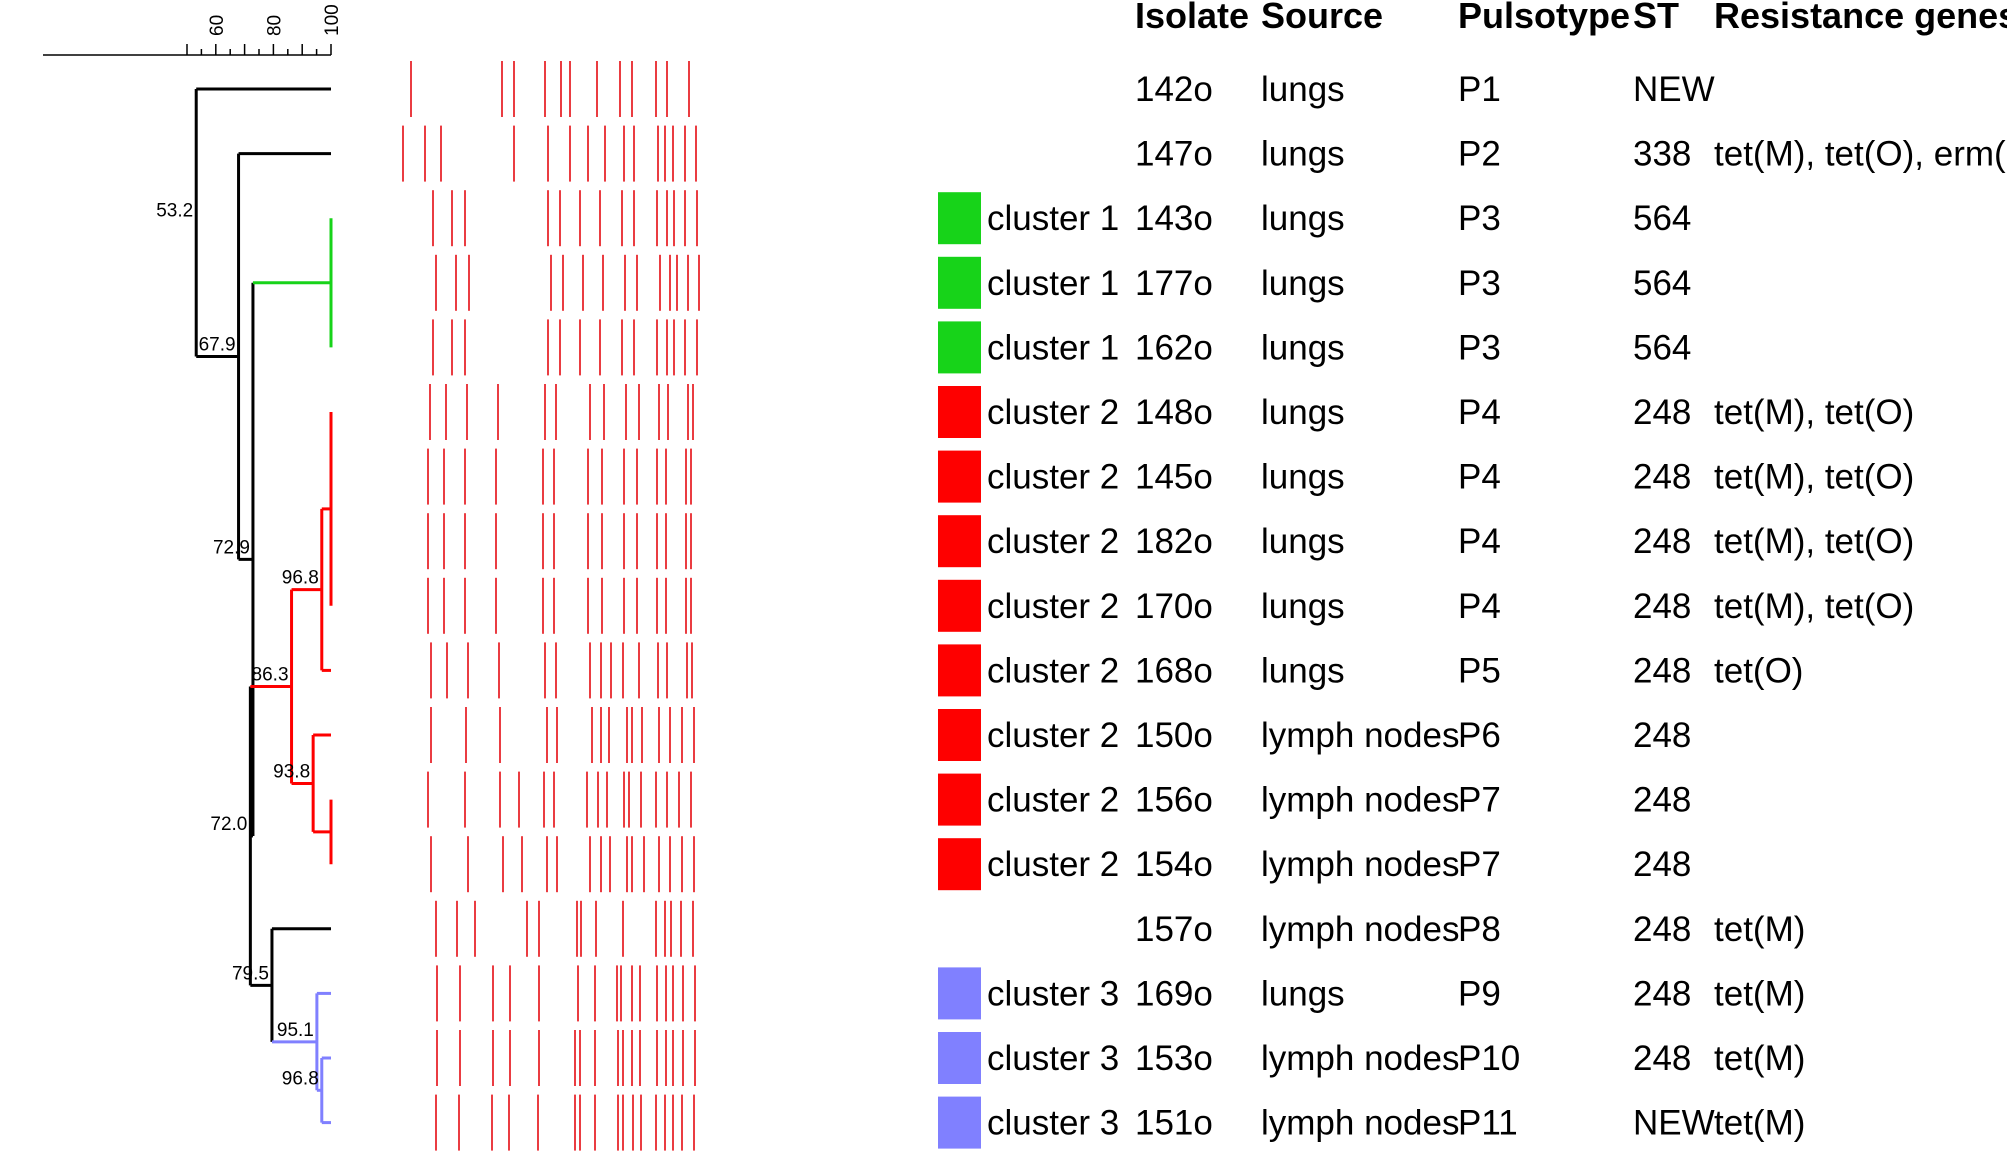  I want to click on cluster-label: cluster 3, so click(1053, 1058).